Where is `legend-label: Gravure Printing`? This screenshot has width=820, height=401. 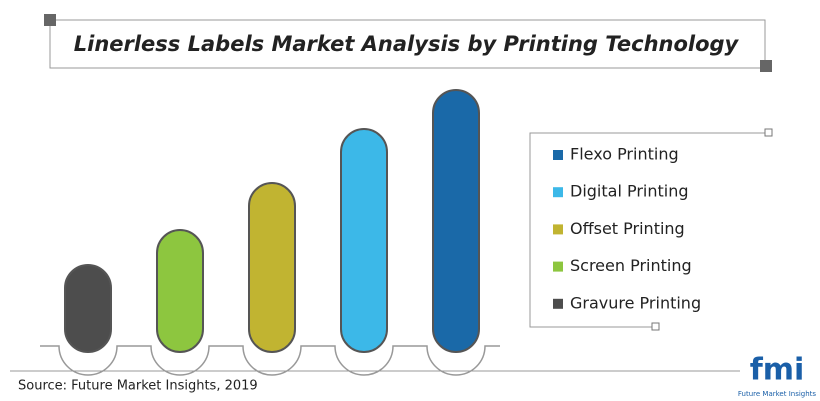 legend-label: Gravure Printing is located at coordinates (635, 302).